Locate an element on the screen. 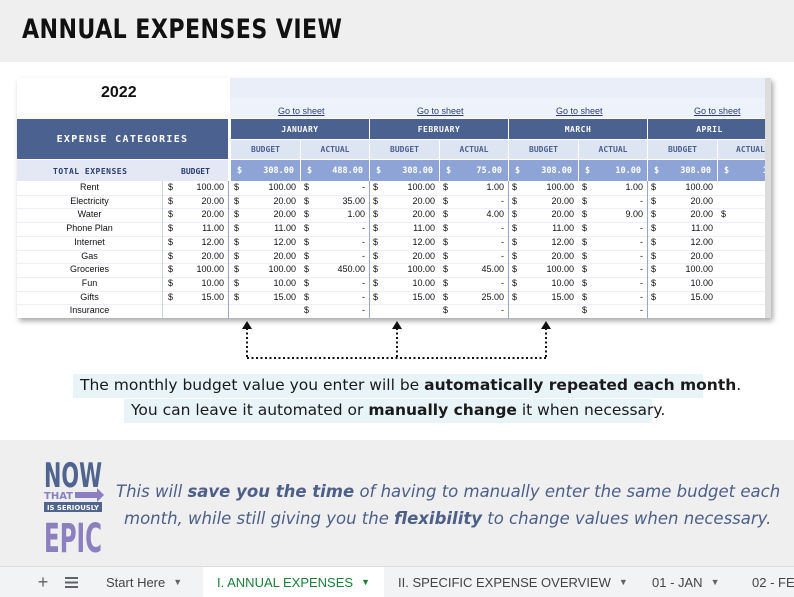 Image resolution: width=794 pixels, height=597 pixels. month-cell: $1 is located at coordinates (744, 215).